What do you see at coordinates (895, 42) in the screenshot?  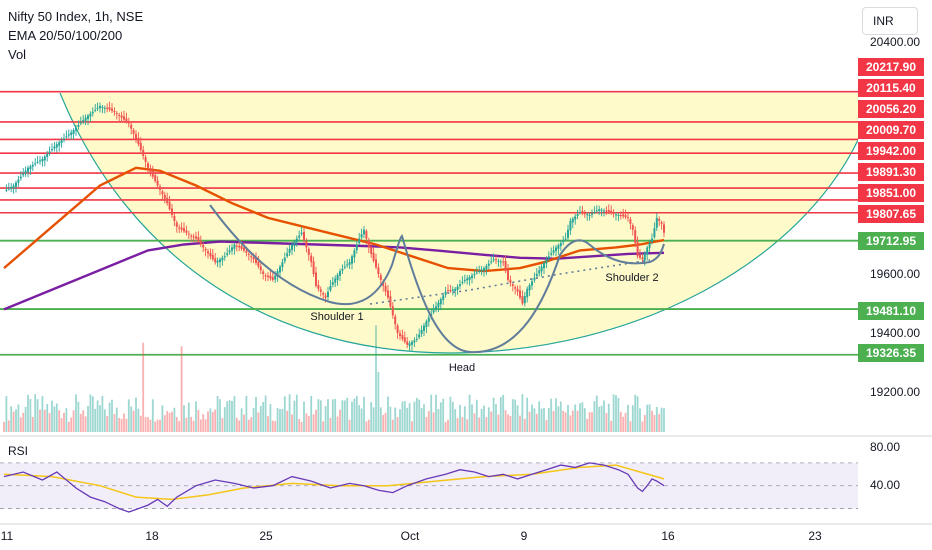 I see `price-tick-label: 20400.00` at bounding box center [895, 42].